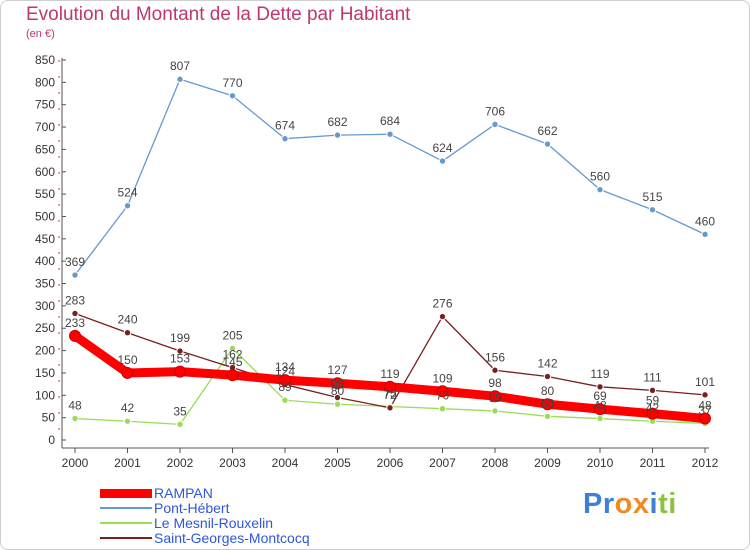 The width and height of the screenshot is (750, 550). I want to click on data-label-le-mesnil-rouxelin: 205, so click(232, 335).